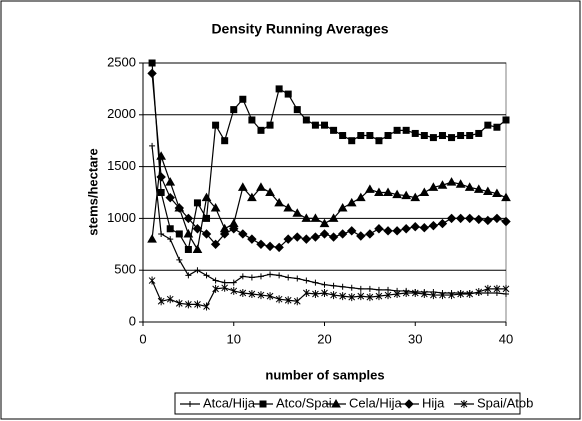 The height and width of the screenshot is (421, 582). Describe the element at coordinates (121, 165) in the screenshot. I see `y-tick-label: 1500` at that location.